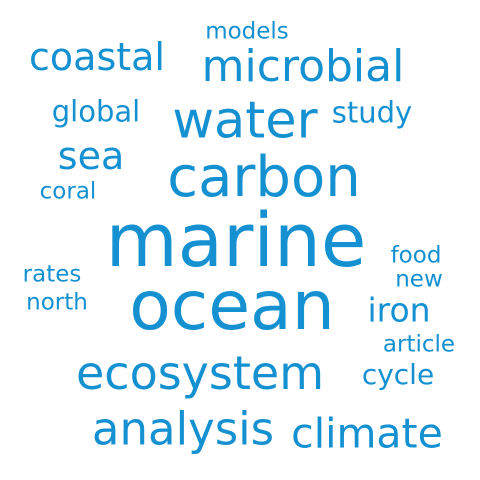 The height and width of the screenshot is (480, 480). I want to click on word-cycle: cycle, so click(398, 374).